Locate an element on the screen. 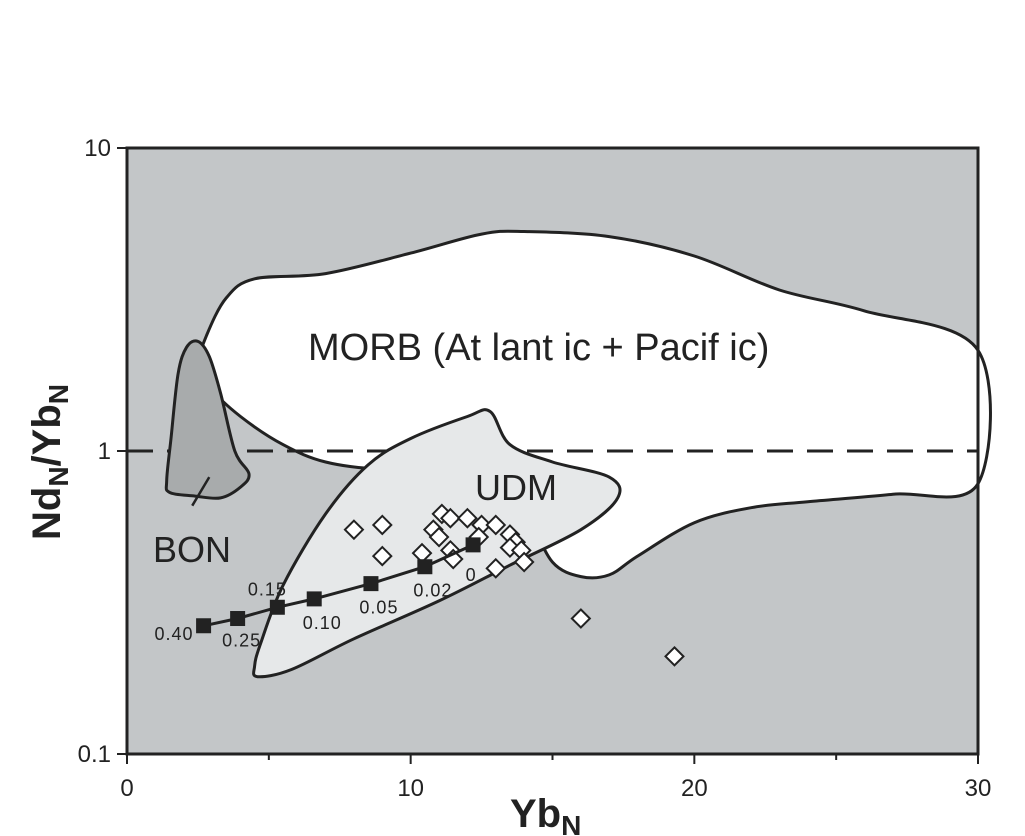 This screenshot has width=1025, height=836. x-tick-label: 10 is located at coordinates (410, 788).